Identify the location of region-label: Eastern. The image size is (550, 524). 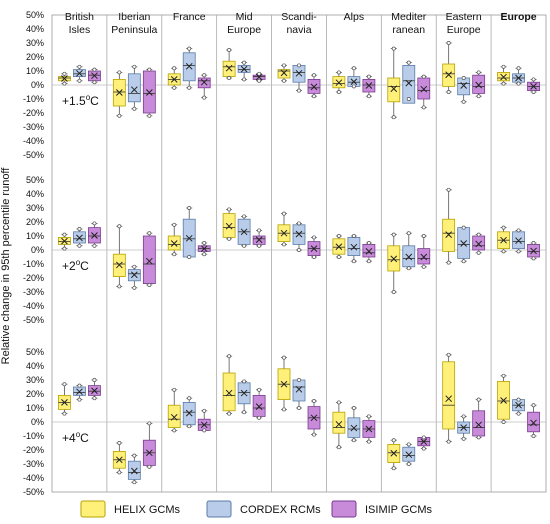
(464, 17).